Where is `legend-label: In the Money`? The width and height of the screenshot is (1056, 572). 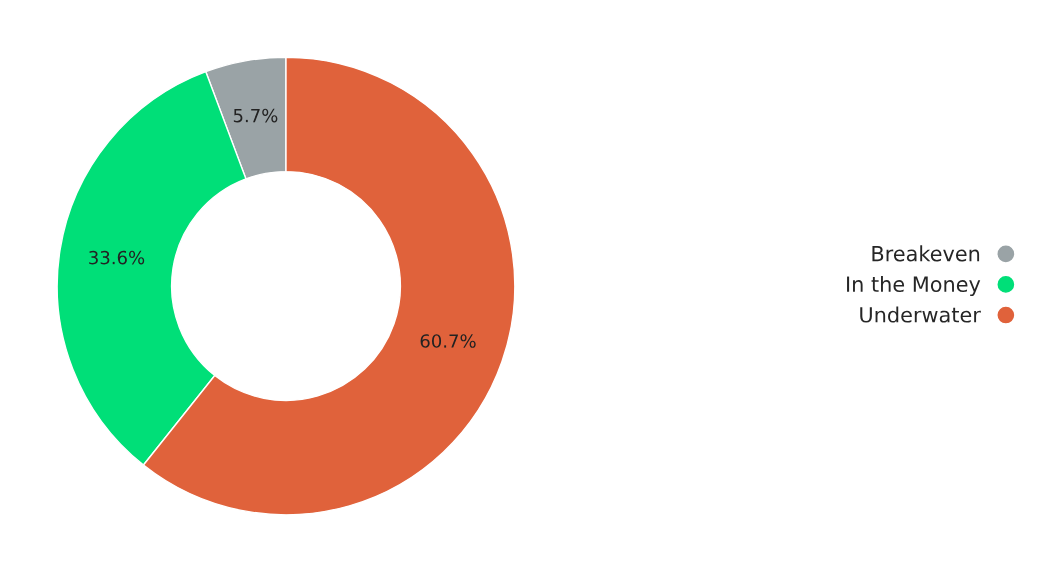
legend-label: In the Money is located at coordinates (914, 286).